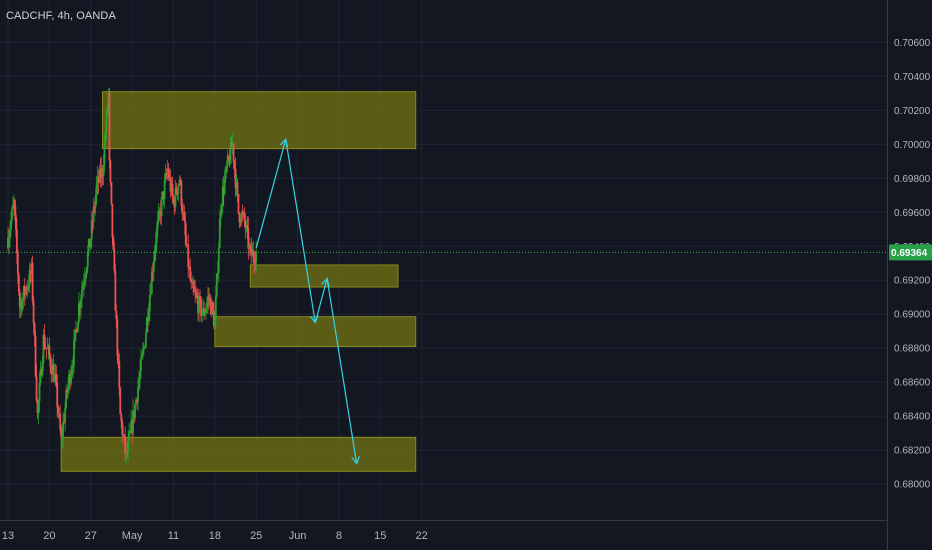  I want to click on y-tick-label: 0.68200, so click(912, 451).